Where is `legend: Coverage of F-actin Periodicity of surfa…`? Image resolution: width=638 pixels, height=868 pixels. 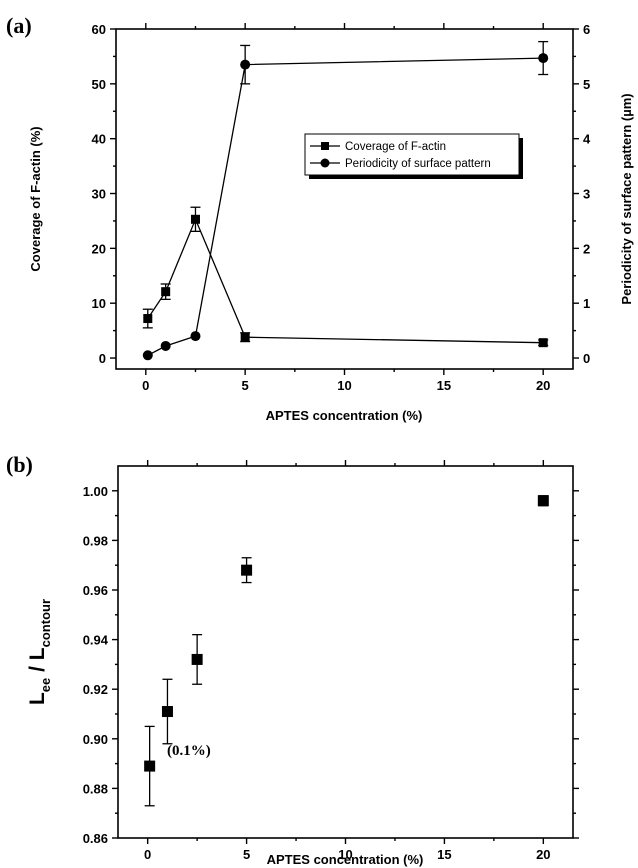 legend: Coverage of F-actin Periodicity of surfa… is located at coordinates (413, 156).